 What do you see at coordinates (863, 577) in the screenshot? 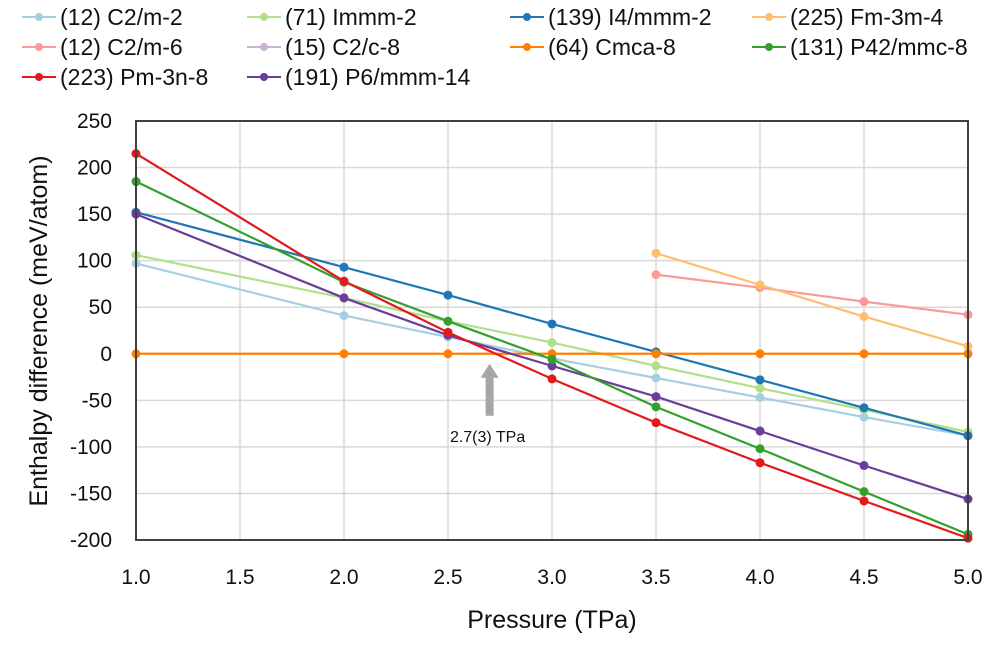
I see `x-tick-label: 4.5` at bounding box center [863, 577].